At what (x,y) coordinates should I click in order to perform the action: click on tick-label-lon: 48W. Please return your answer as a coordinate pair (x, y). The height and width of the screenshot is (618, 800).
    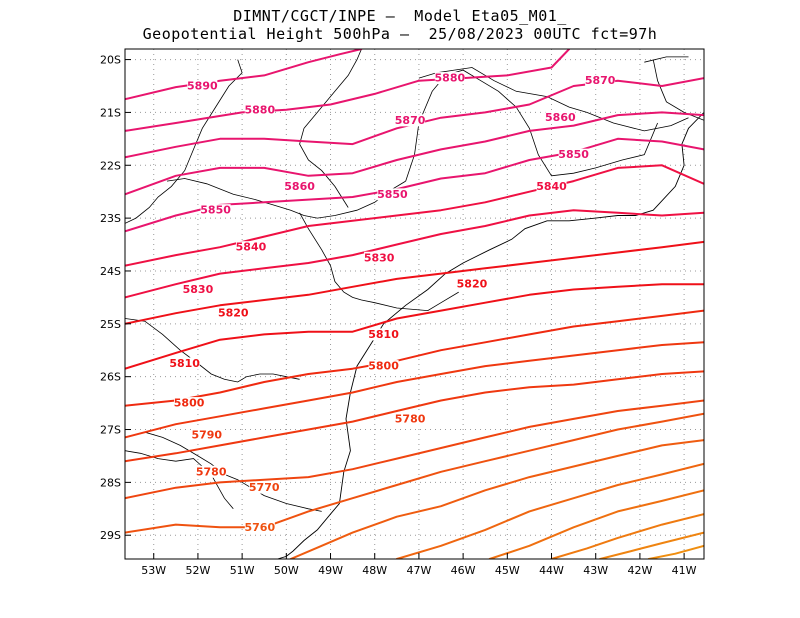
    Looking at the image, I should click on (374, 570).